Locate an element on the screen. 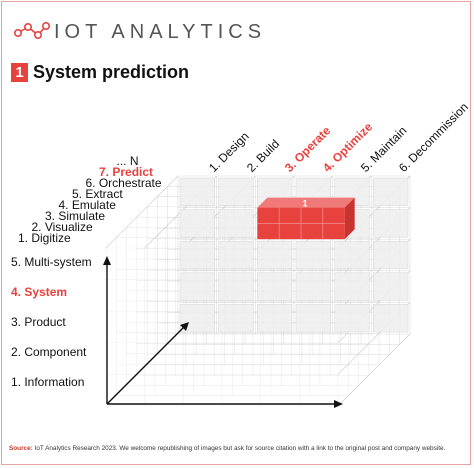 The width and height of the screenshot is (474, 468). system-level-label: 3. Product is located at coordinates (38, 322).